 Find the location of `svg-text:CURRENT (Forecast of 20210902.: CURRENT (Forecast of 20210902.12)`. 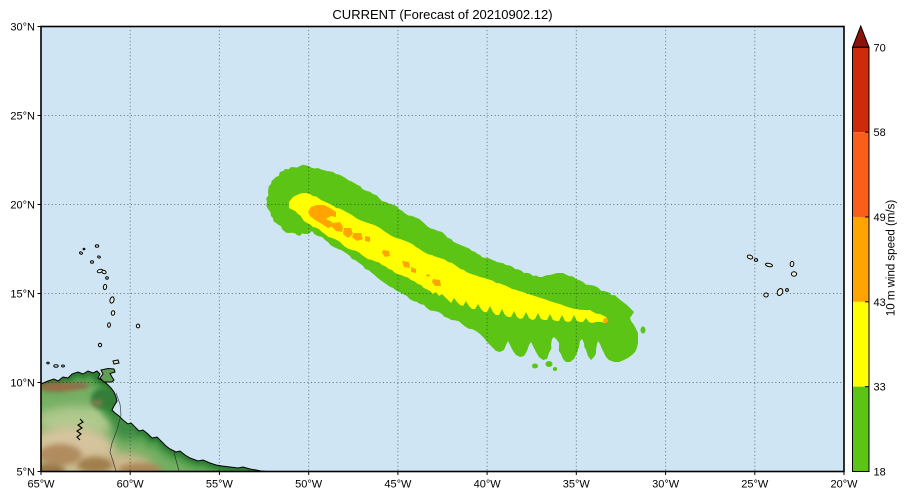

svg-text:CURRENT (Forecast of 20210902.: CURRENT (Forecast of 20210902.12) is located at coordinates (442, 14).